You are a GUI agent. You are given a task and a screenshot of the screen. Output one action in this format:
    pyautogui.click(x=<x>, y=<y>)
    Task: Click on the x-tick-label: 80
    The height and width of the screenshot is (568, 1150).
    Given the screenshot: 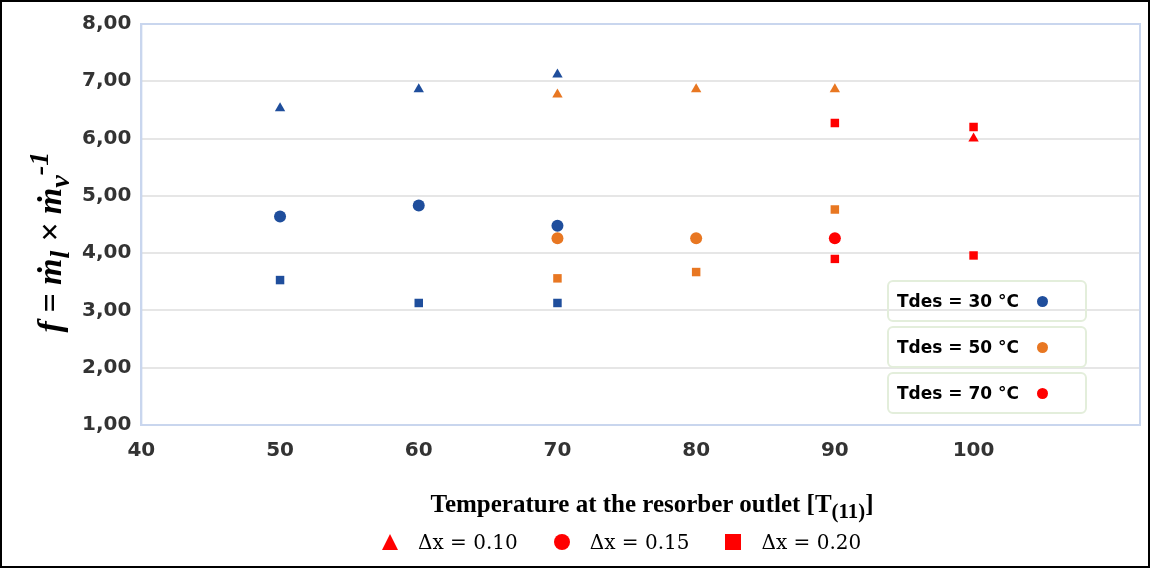 What is the action you would take?
    pyautogui.click(x=696, y=449)
    